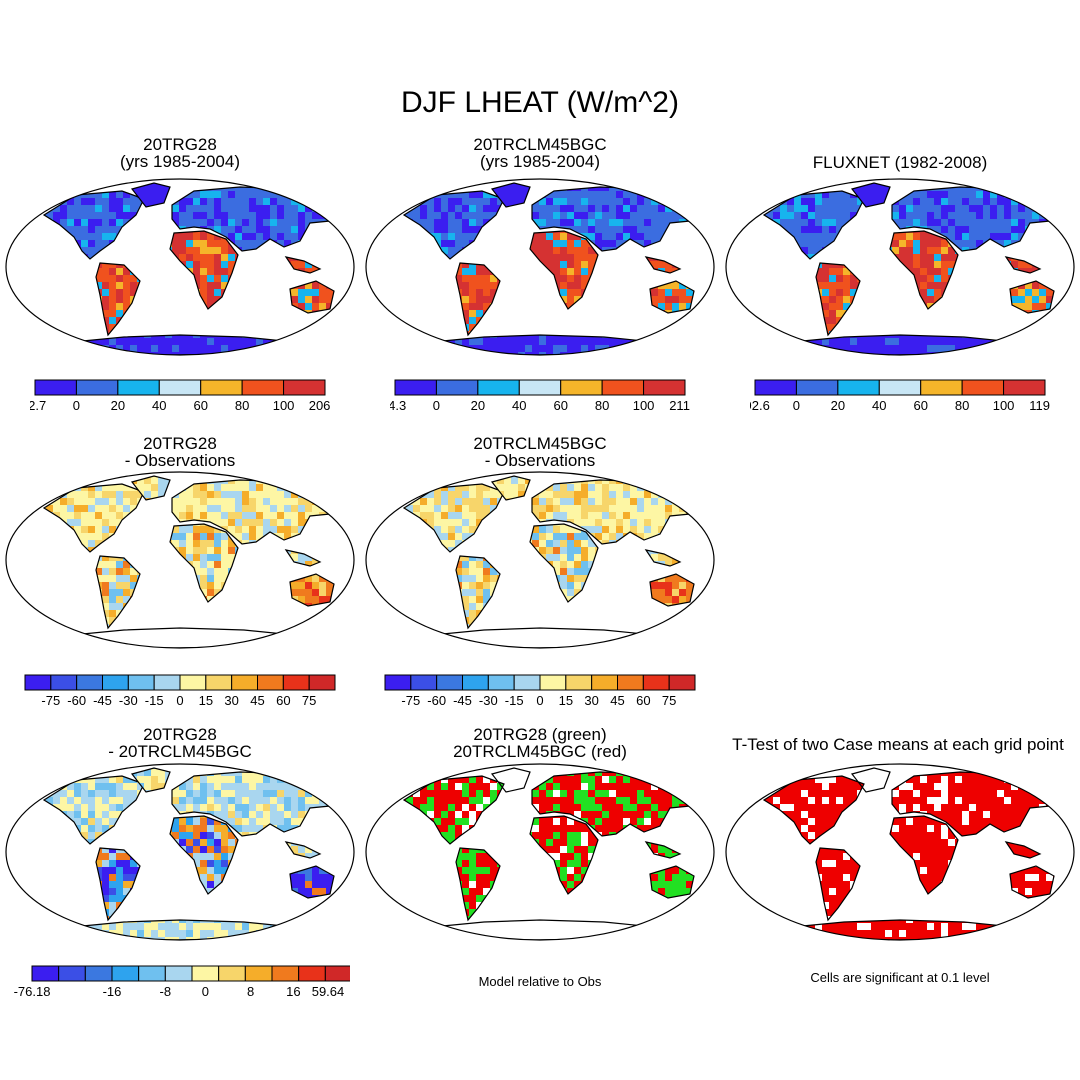  What do you see at coordinates (540, 751) in the screenshot?
I see `panel-title-line: 20TRCLM45BGC (red)` at bounding box center [540, 751].